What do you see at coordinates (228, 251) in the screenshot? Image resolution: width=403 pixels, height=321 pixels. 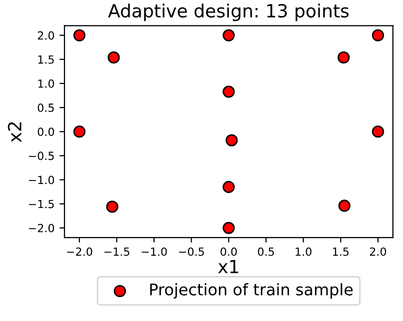 I see `x-tick-label: 0.0` at bounding box center [228, 251].